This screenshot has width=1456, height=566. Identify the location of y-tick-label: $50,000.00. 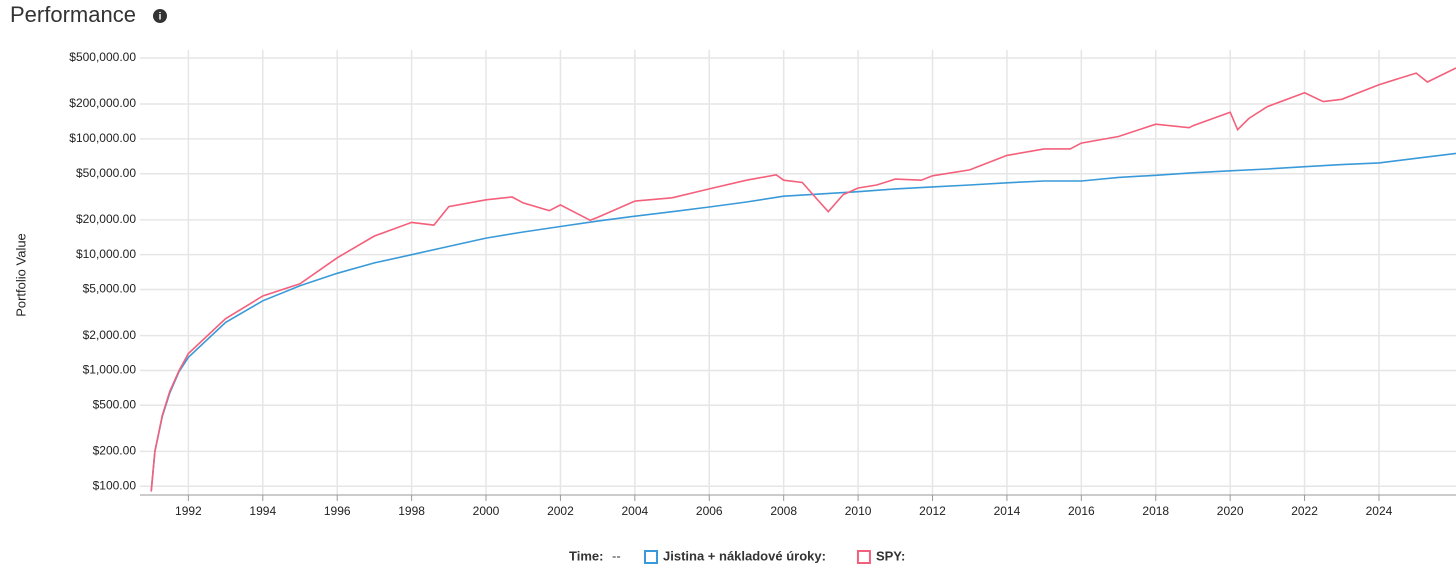
(106, 173).